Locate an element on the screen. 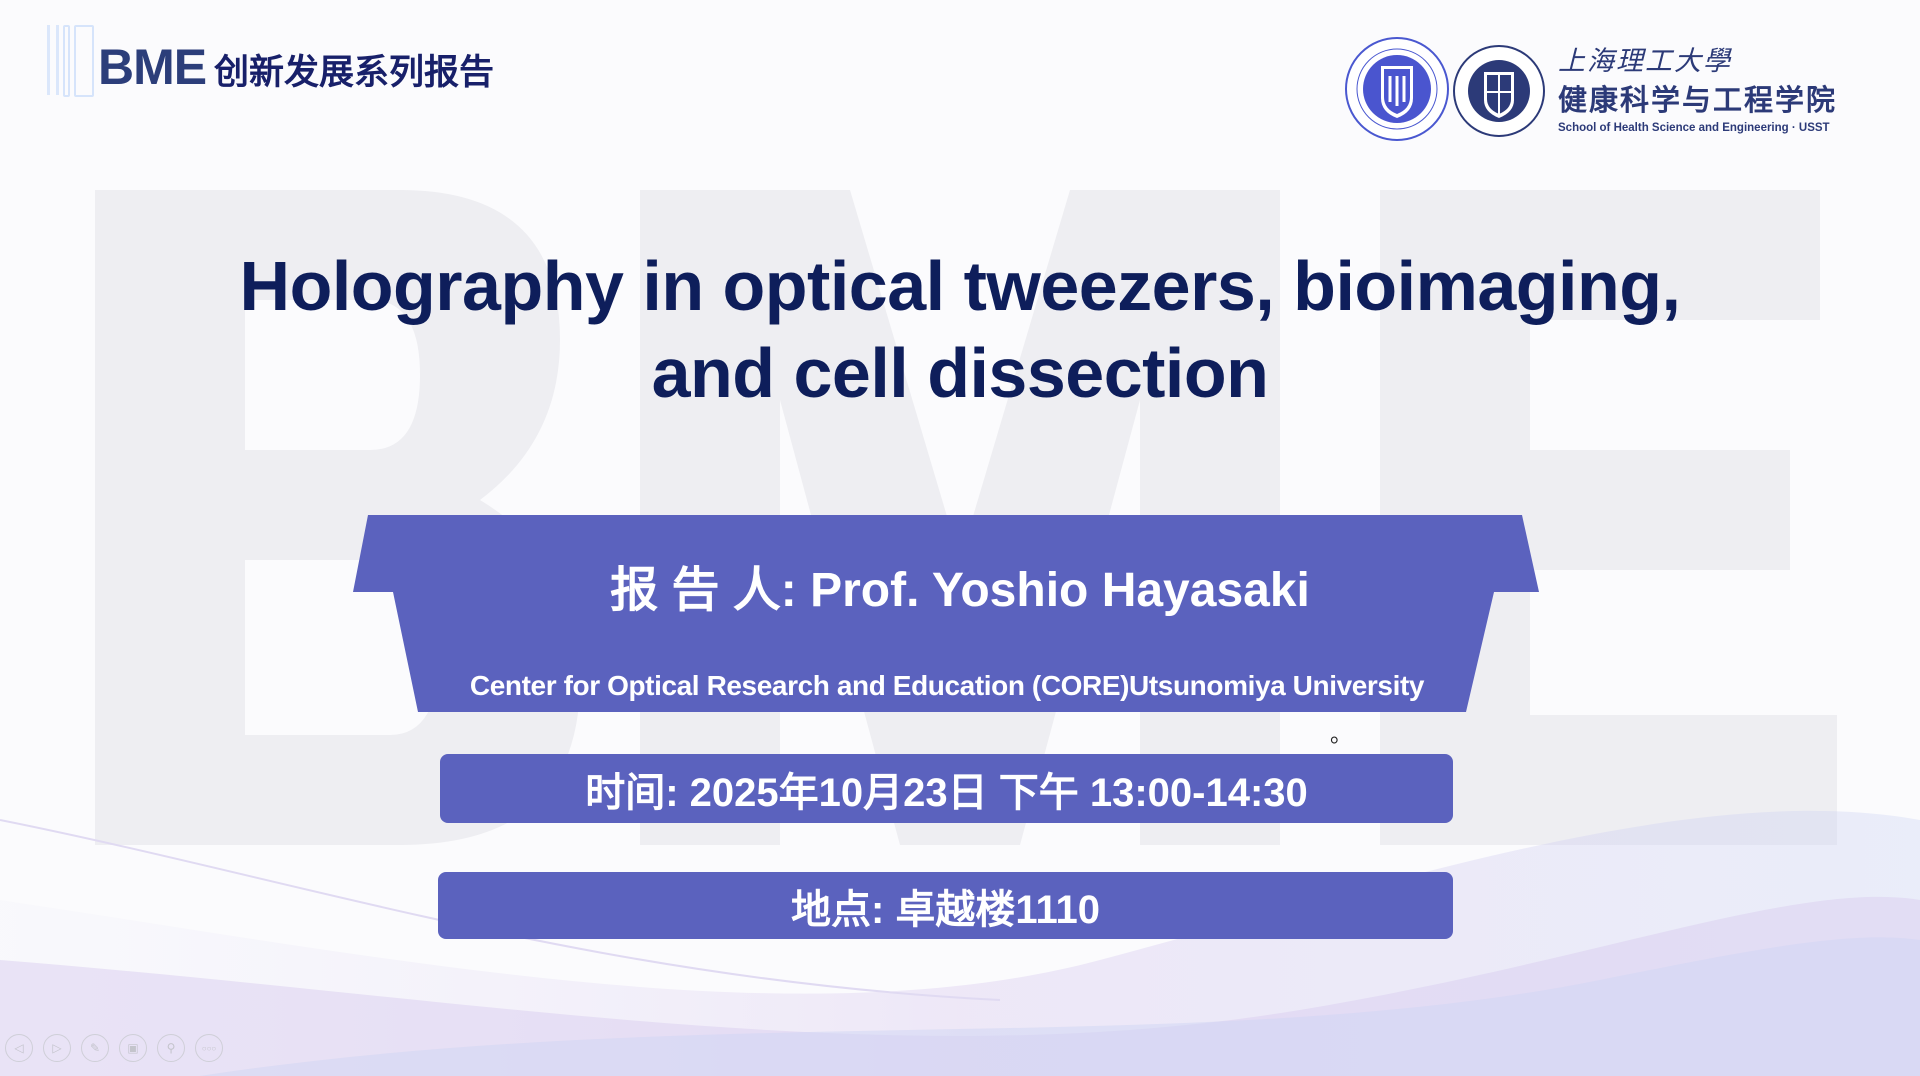  triangle-right-icon: ▷ is located at coordinates (57, 1048).